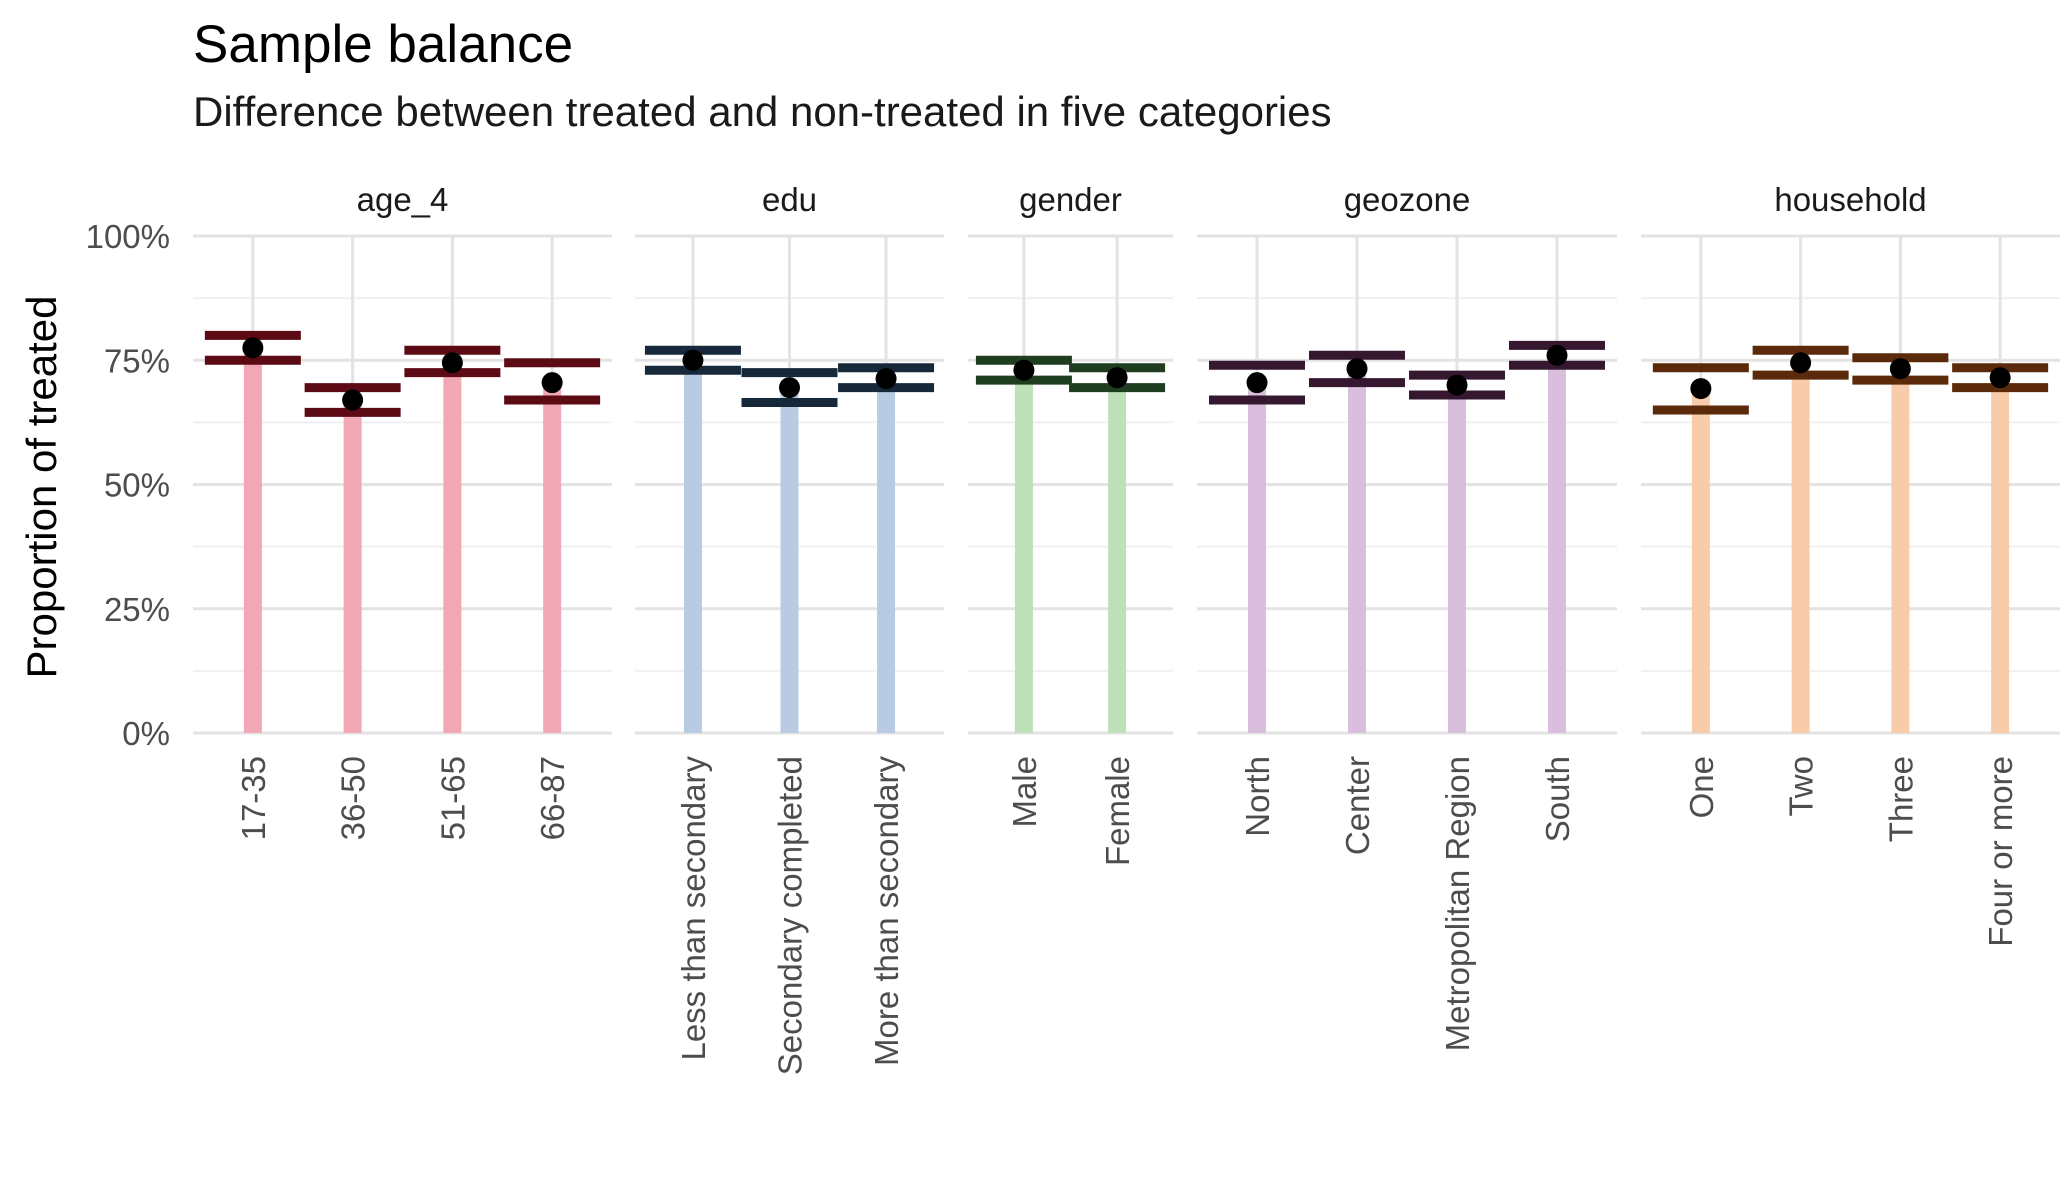 The width and height of the screenshot is (2066, 1181). What do you see at coordinates (253, 798) in the screenshot?
I see `x-tick-label: 17-35` at bounding box center [253, 798].